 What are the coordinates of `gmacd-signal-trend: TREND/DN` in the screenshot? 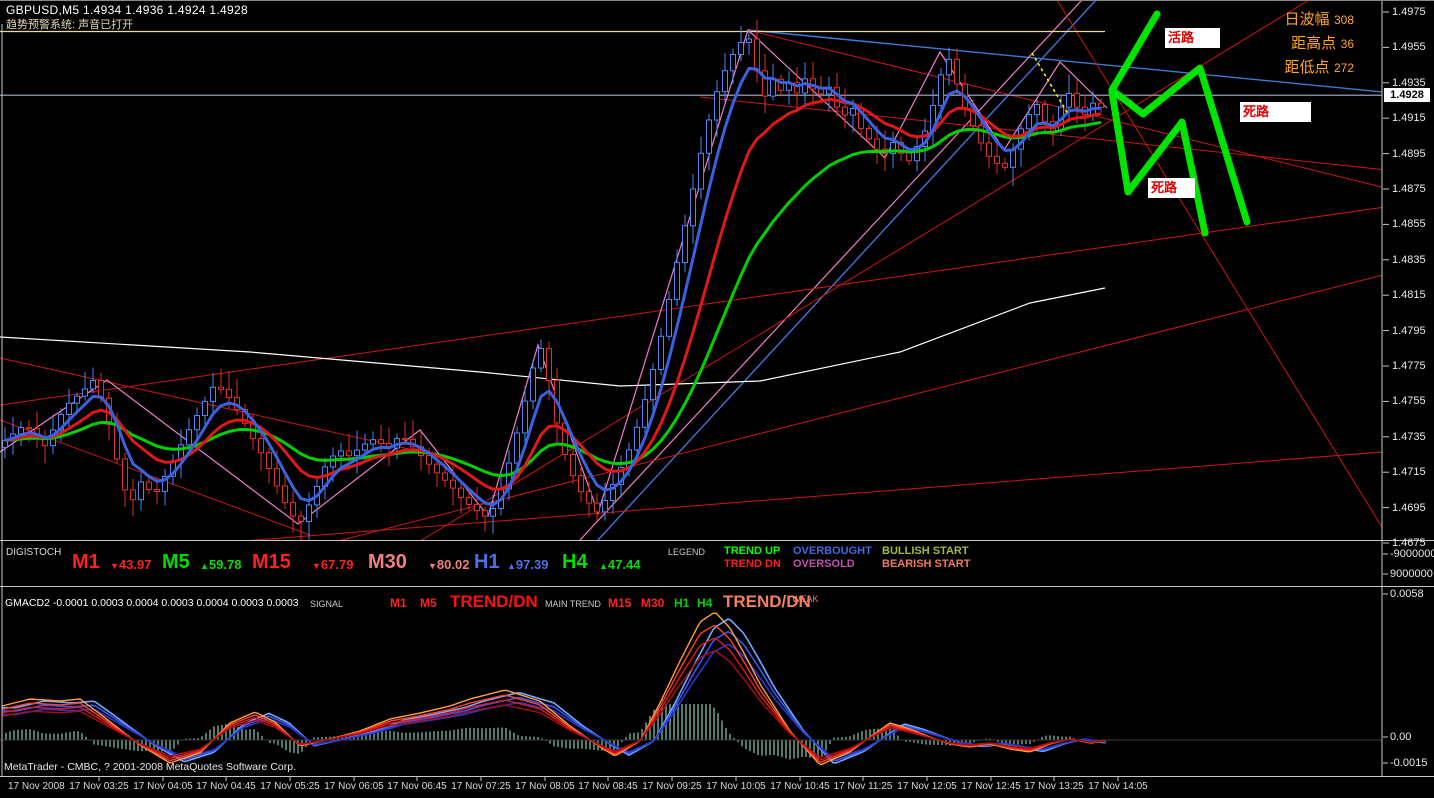 It's located at (494, 601).